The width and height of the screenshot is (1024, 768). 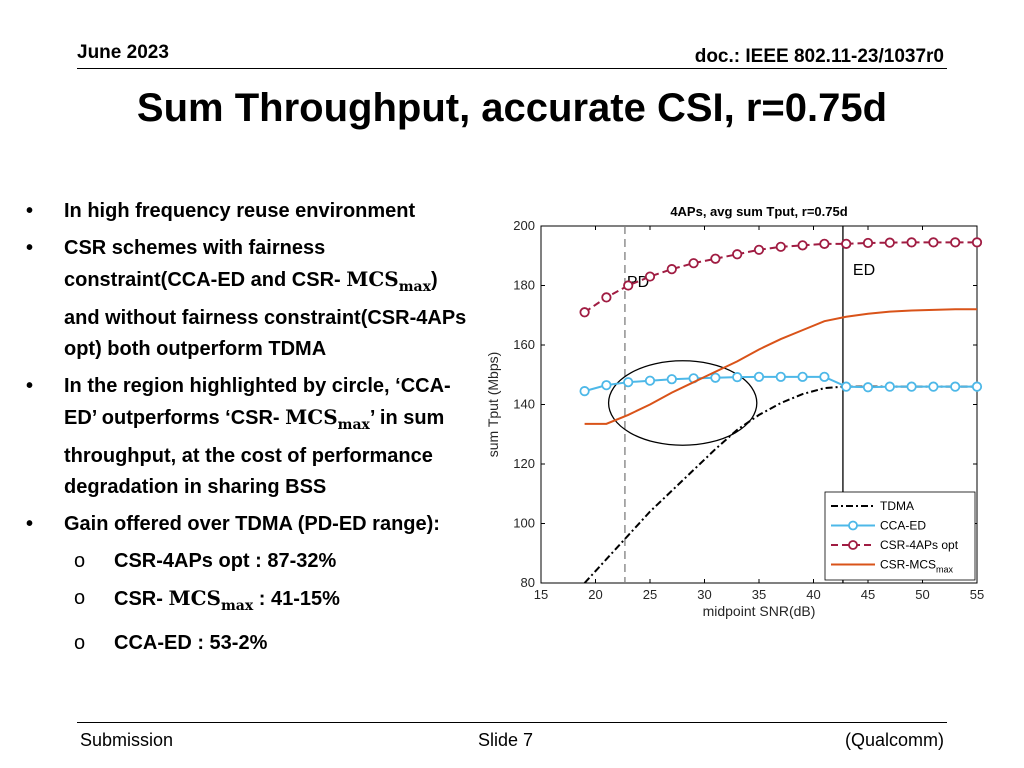 I want to click on y-axis-label: sum Tput (Mbps), so click(x=493, y=405).